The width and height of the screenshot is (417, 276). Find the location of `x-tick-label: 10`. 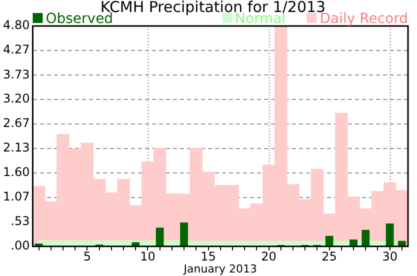

x-tick-label: 10 is located at coordinates (148, 257).